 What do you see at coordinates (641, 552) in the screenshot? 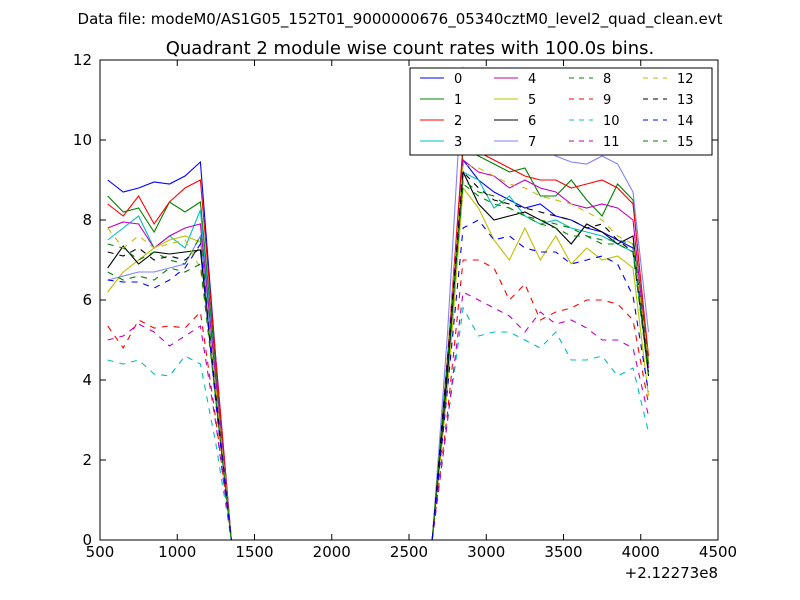
I see `x-tick-label-4000: 4000` at bounding box center [641, 552].